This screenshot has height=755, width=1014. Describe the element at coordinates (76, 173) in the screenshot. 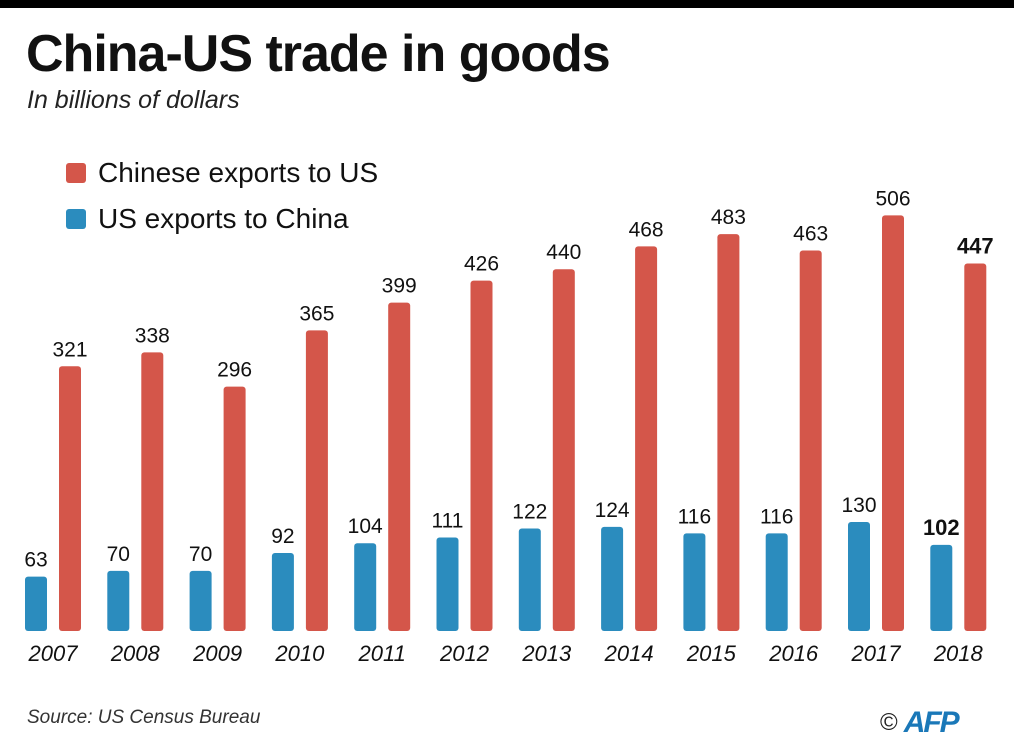

I see `legend-swatch-chinese-exports` at that location.